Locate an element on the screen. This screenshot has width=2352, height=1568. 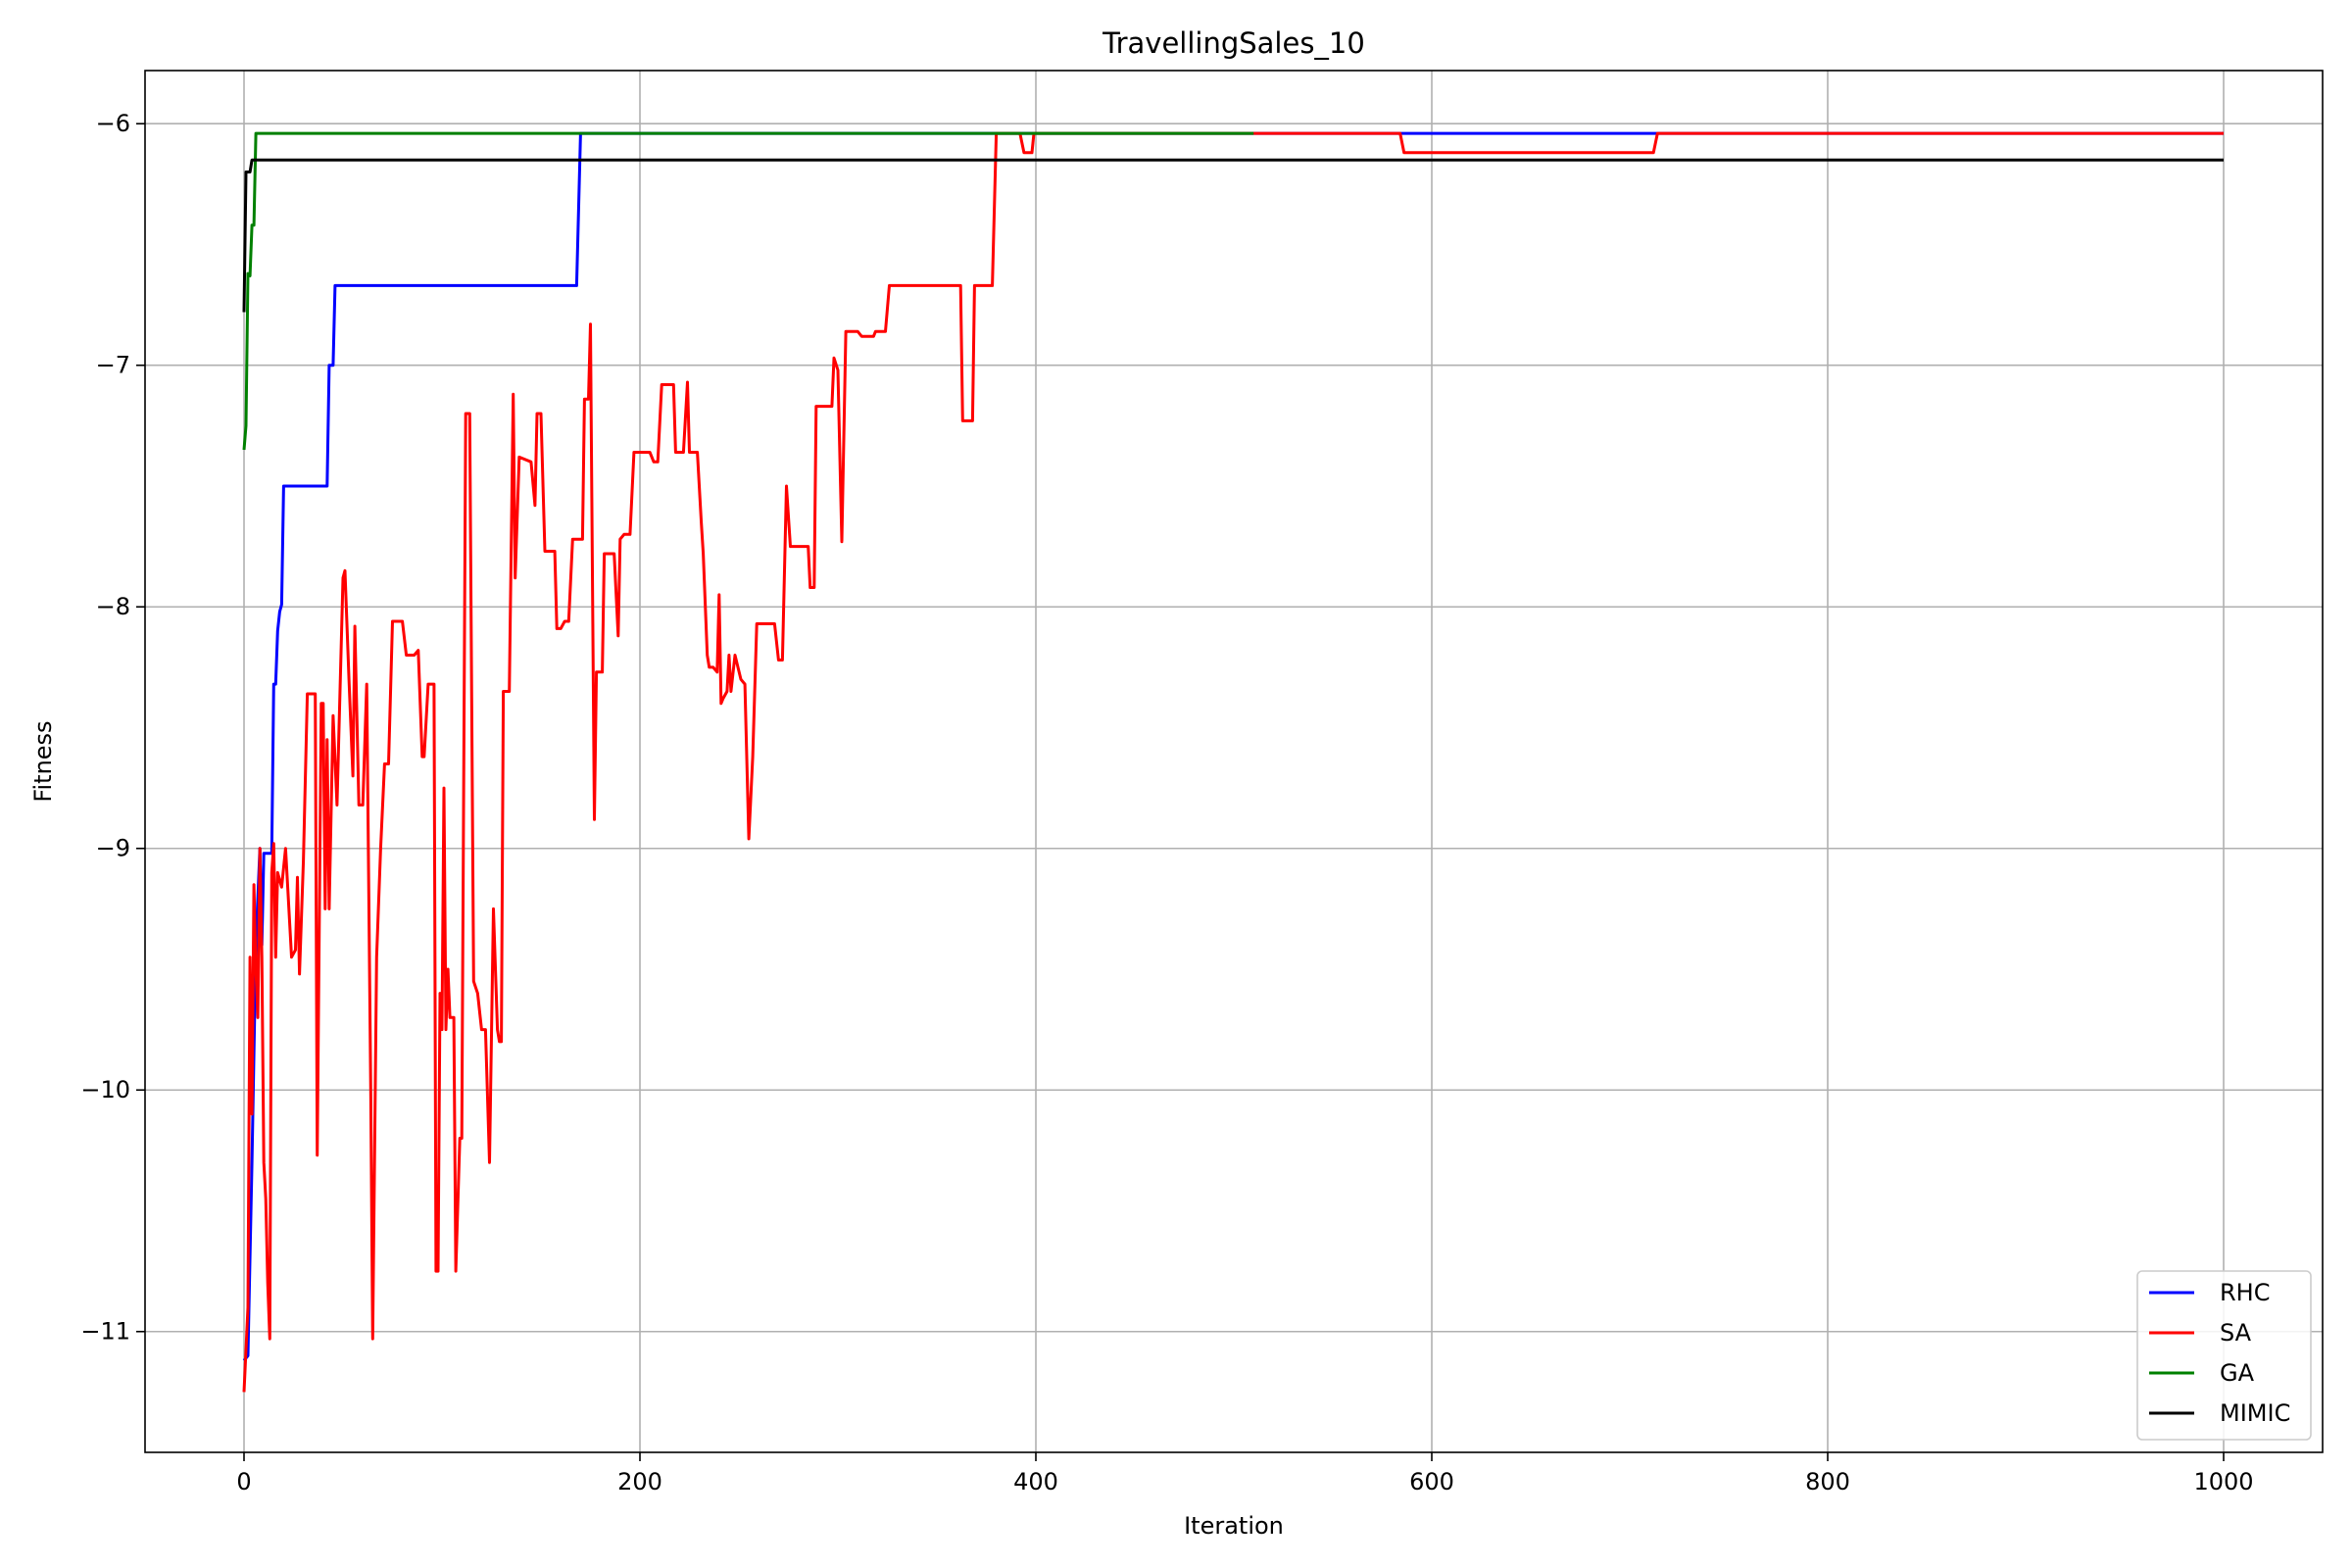
x-tick-label: 800 is located at coordinates (1827, 1481).